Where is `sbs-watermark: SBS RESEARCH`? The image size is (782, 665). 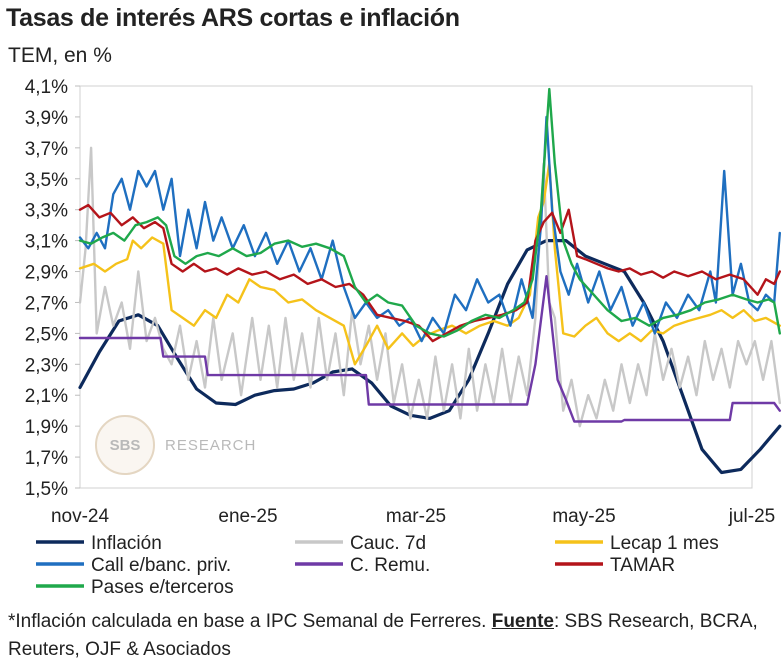
sbs-watermark: SBS RESEARCH is located at coordinates (175, 445).